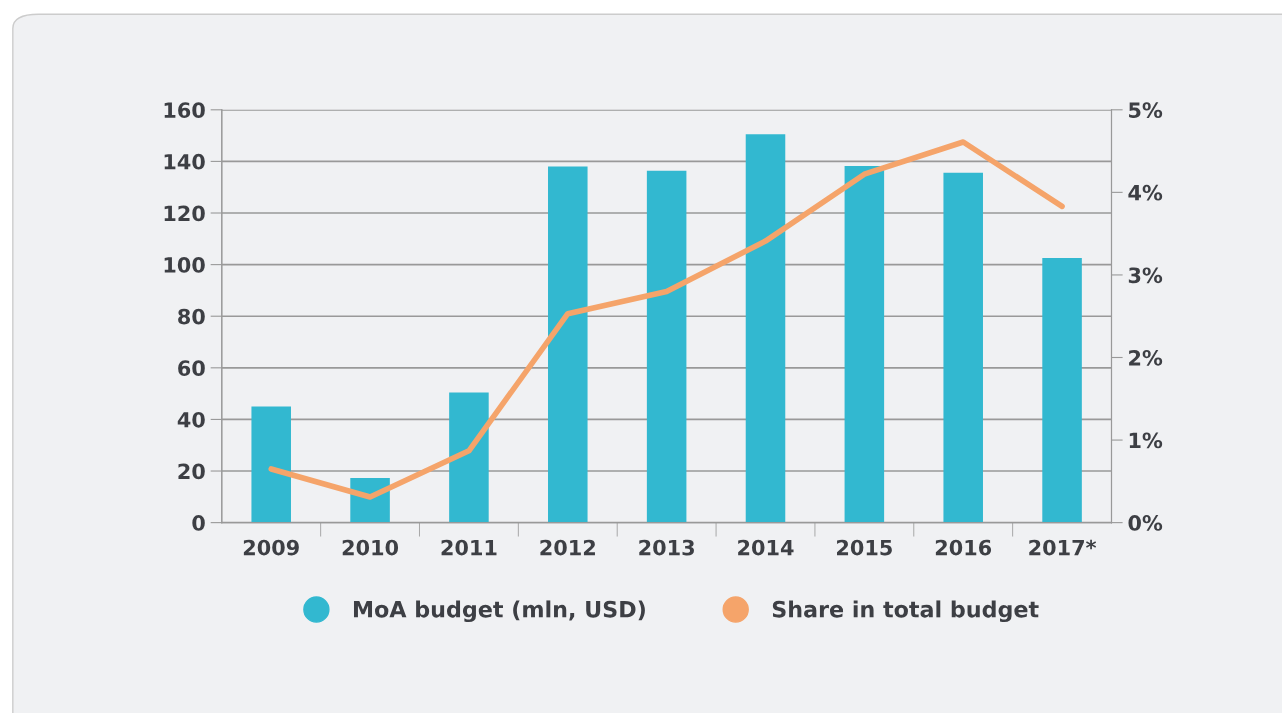 The height and width of the screenshot is (713, 1282). I want to click on y-tick-label: 80, so click(191, 316).